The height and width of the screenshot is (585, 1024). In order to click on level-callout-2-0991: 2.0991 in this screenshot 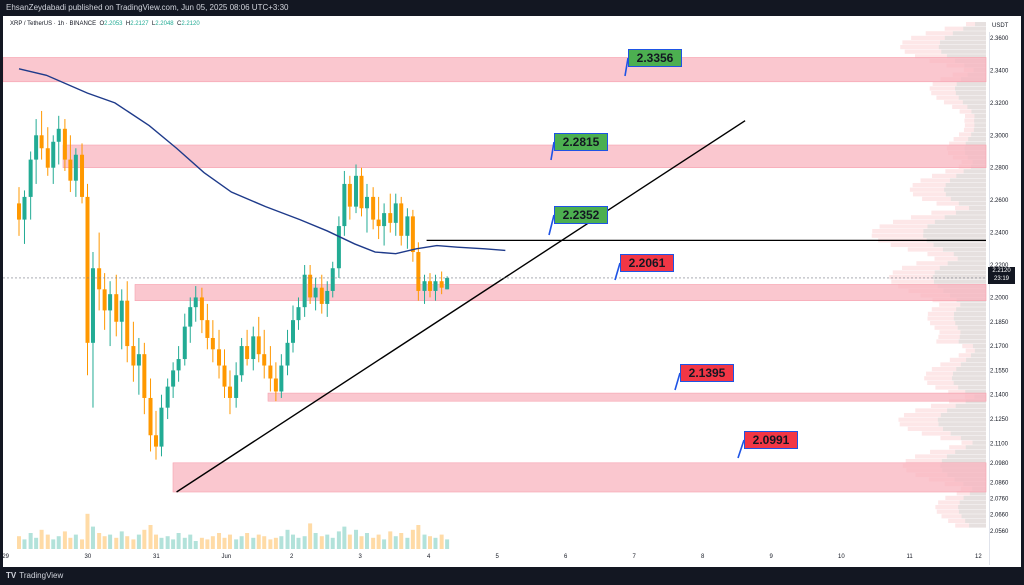, I will do `click(771, 440)`.